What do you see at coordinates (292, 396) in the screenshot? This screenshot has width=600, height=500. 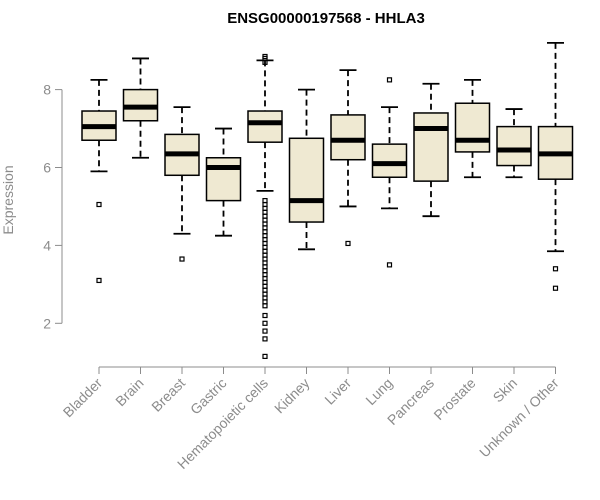 I see `x-tick-label: Kidney` at bounding box center [292, 396].